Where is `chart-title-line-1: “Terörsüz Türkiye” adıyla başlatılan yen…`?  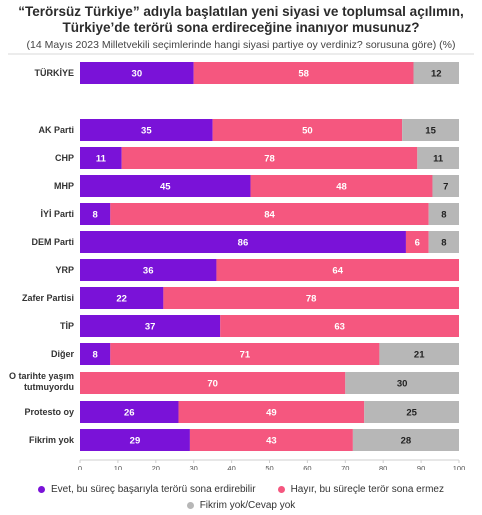 chart-title-line-1: “Terörsüz Türkiye” adıyla başlatılan yen… is located at coordinates (241, 11).